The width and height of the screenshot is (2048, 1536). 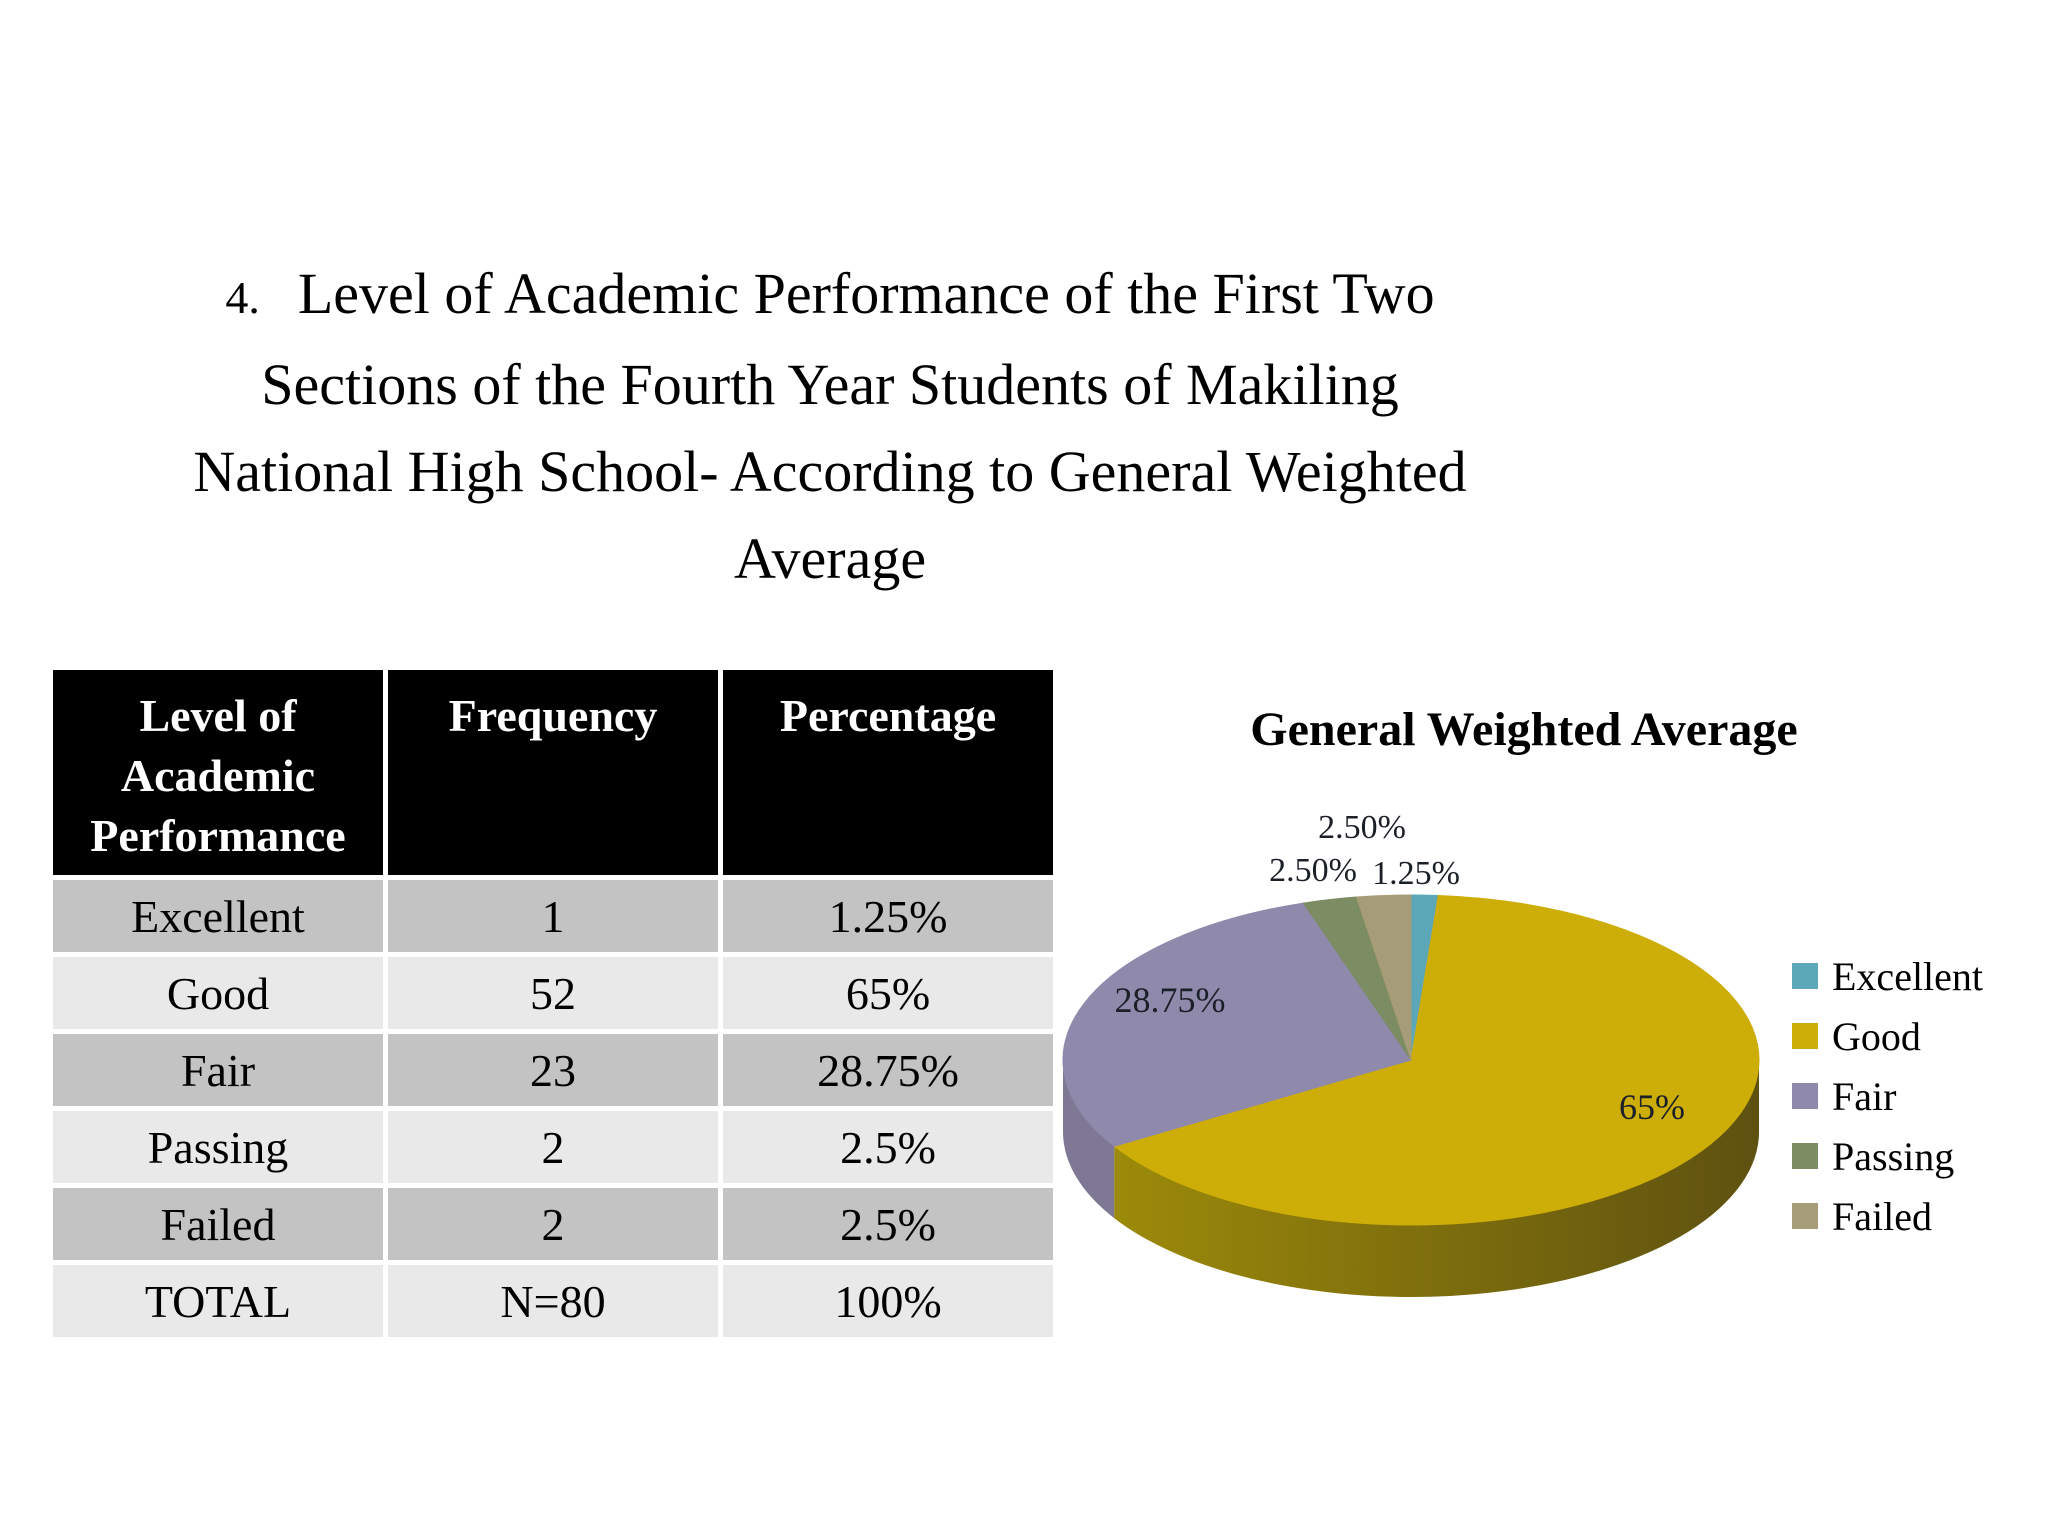 What do you see at coordinates (1524, 729) in the screenshot?
I see `chart-title: General Weighted Average` at bounding box center [1524, 729].